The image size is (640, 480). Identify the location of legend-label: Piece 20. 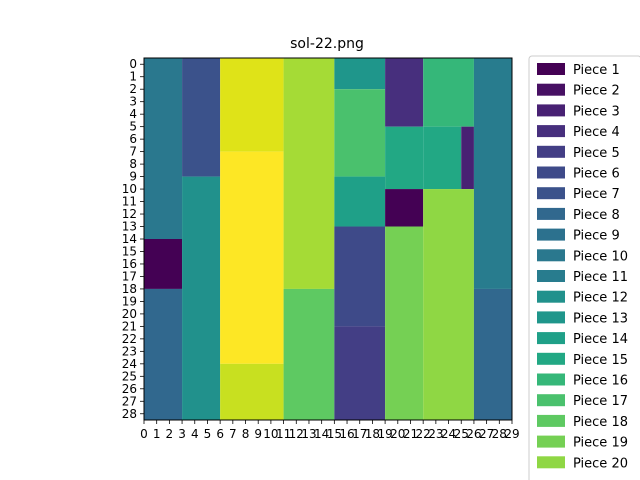
(600, 463).